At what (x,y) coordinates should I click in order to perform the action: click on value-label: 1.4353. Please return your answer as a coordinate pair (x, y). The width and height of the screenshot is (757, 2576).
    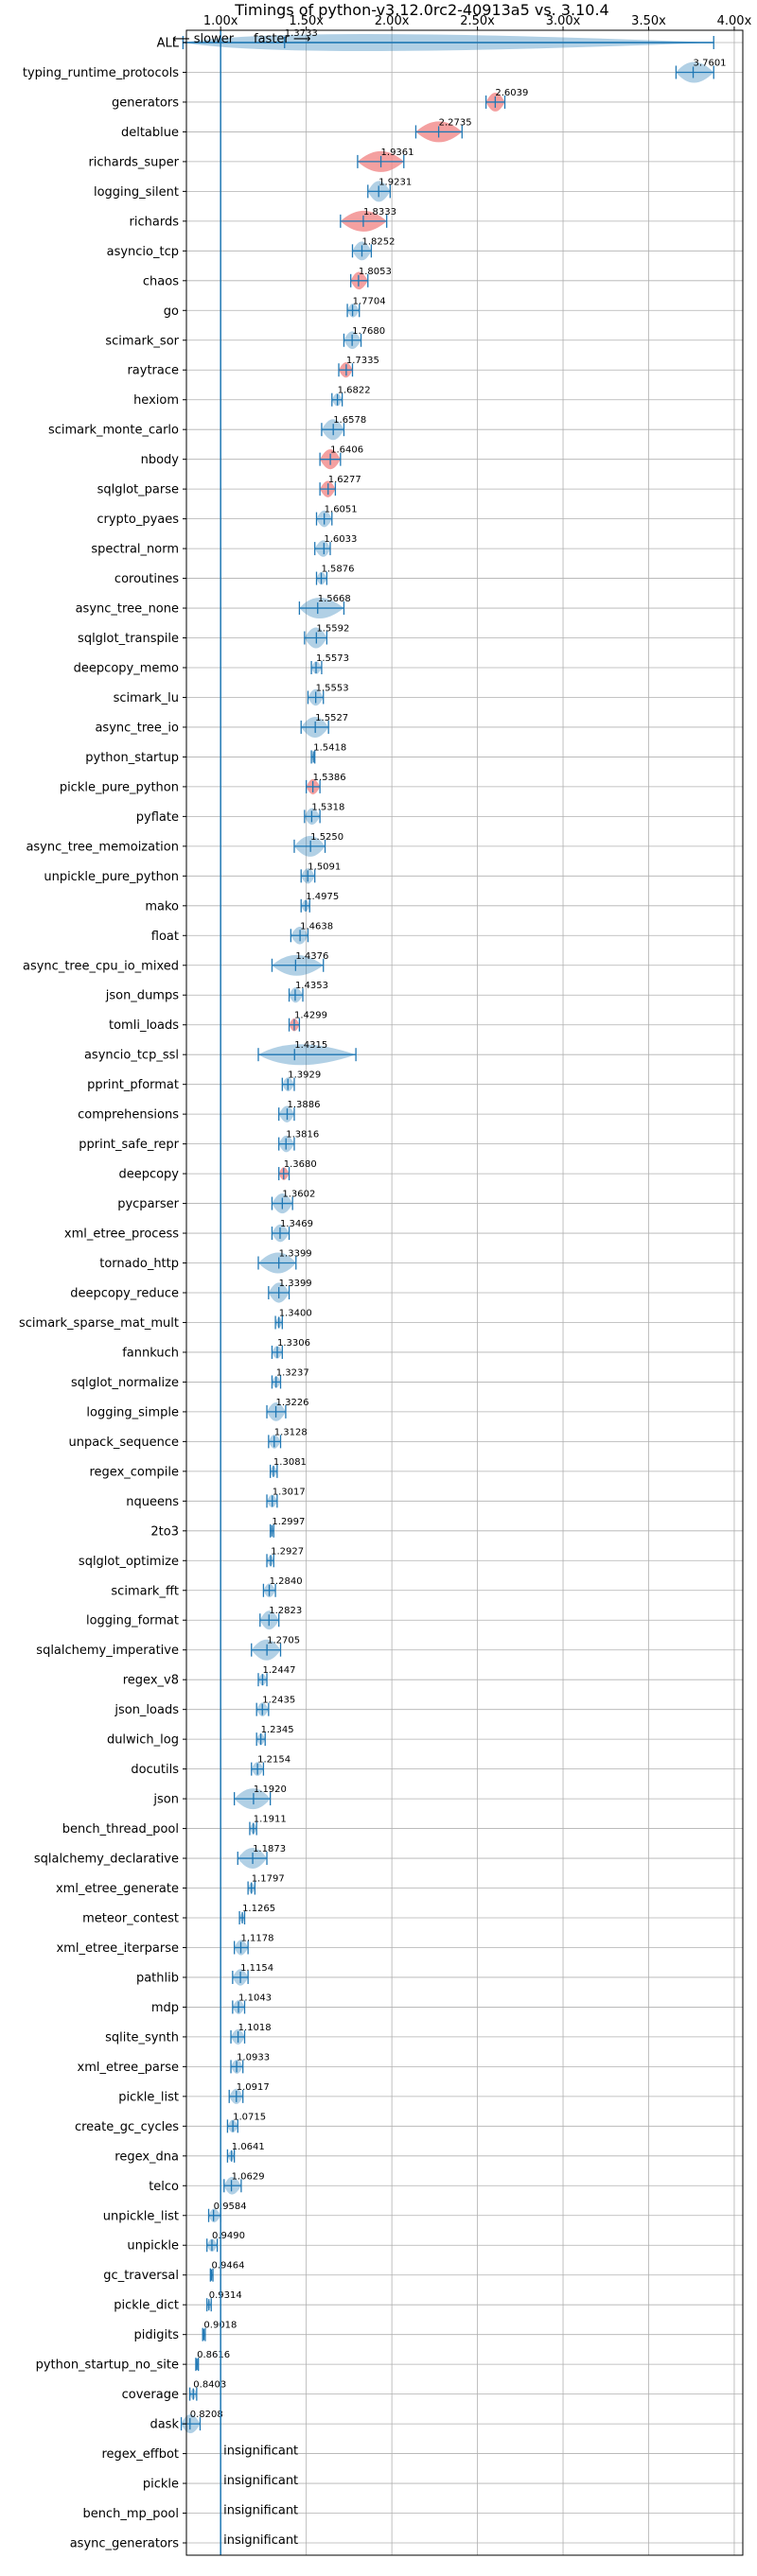
    Looking at the image, I should click on (312, 986).